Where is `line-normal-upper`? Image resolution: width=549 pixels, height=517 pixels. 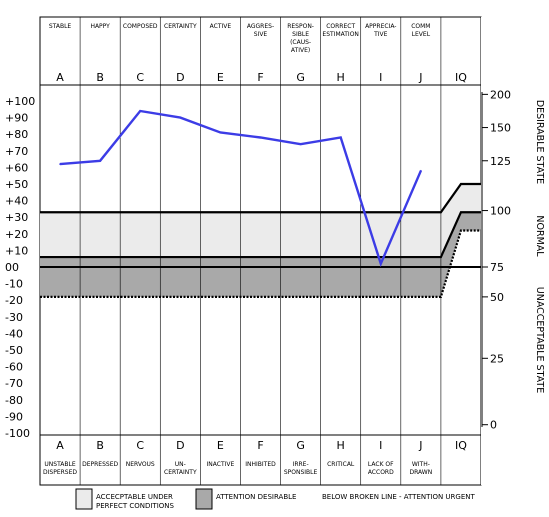 line-normal-upper is located at coordinates (260, 198).